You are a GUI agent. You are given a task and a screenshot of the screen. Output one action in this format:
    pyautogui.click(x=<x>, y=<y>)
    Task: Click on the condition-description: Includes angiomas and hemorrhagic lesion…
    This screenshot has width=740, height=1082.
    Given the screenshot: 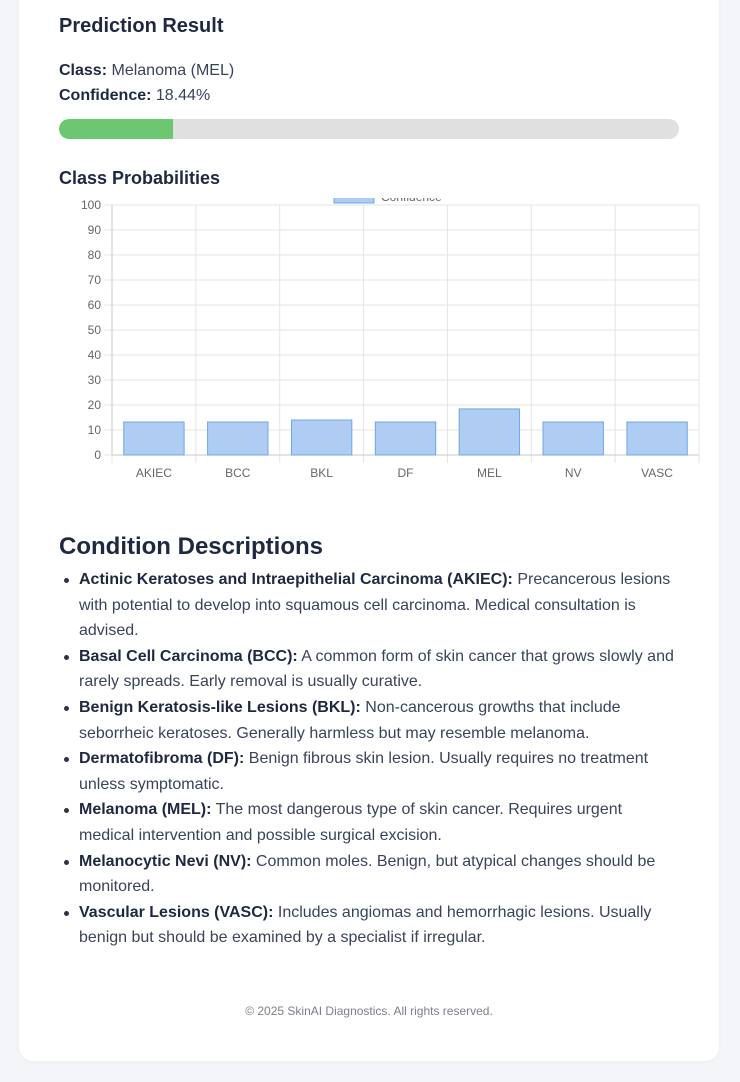 What is the action you would take?
    pyautogui.click(x=365, y=925)
    